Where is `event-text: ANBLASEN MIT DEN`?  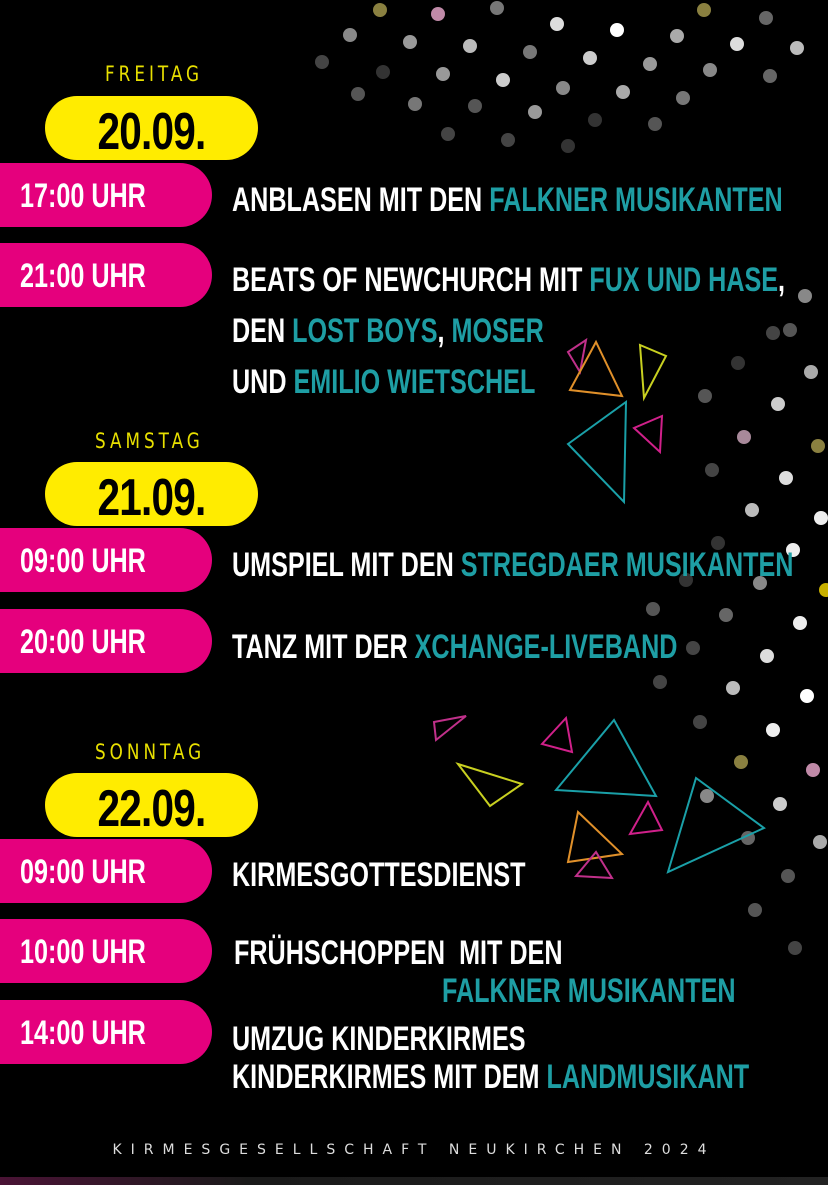
event-text: ANBLASEN MIT DEN is located at coordinates (361, 200).